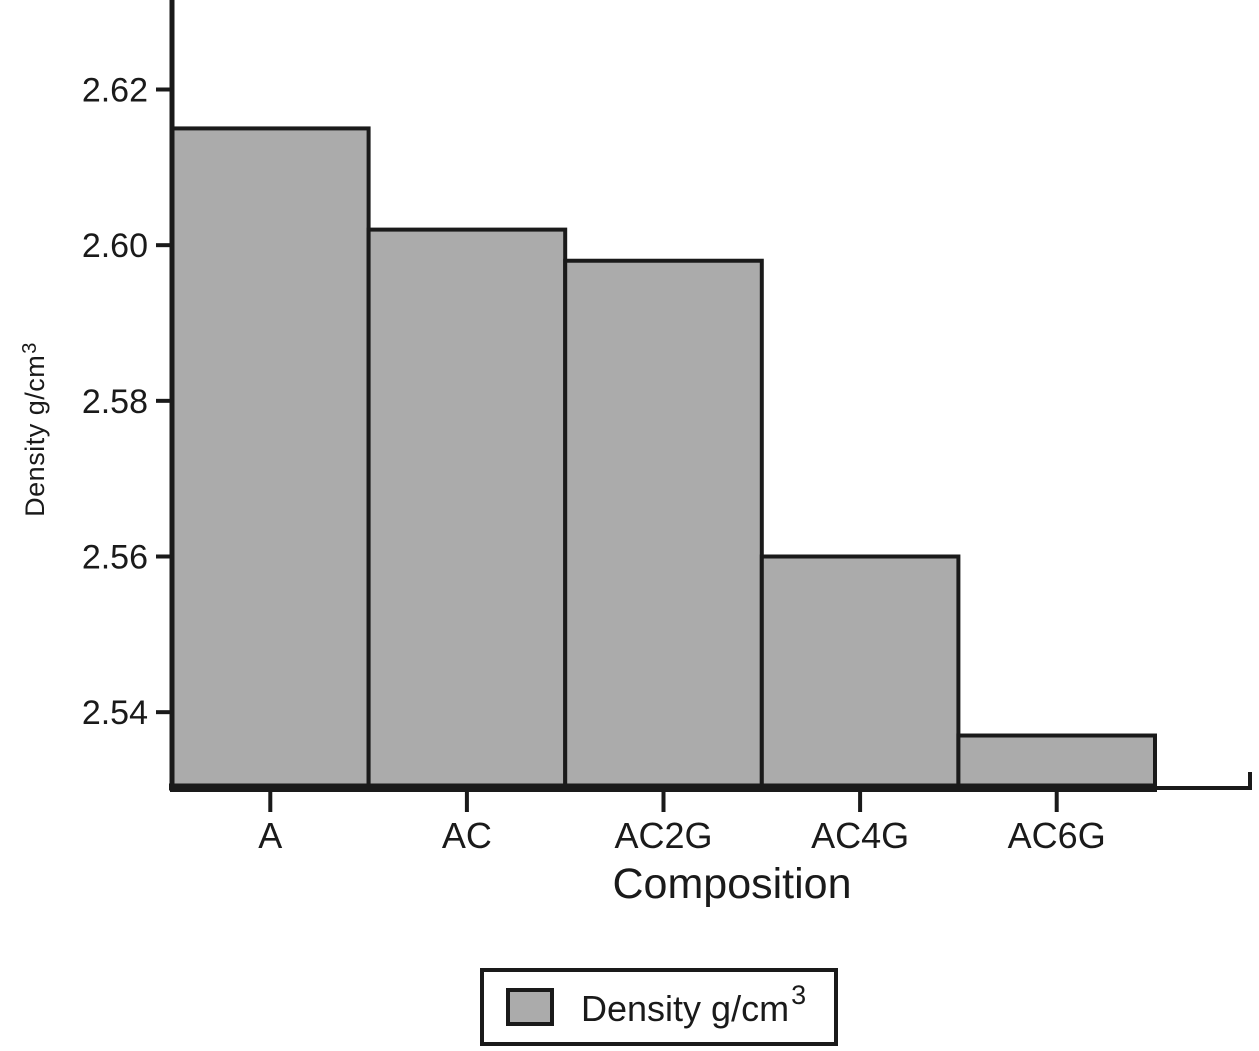 The image size is (1259, 1051). What do you see at coordinates (1057, 762) in the screenshot?
I see `bar-ac6g` at bounding box center [1057, 762].